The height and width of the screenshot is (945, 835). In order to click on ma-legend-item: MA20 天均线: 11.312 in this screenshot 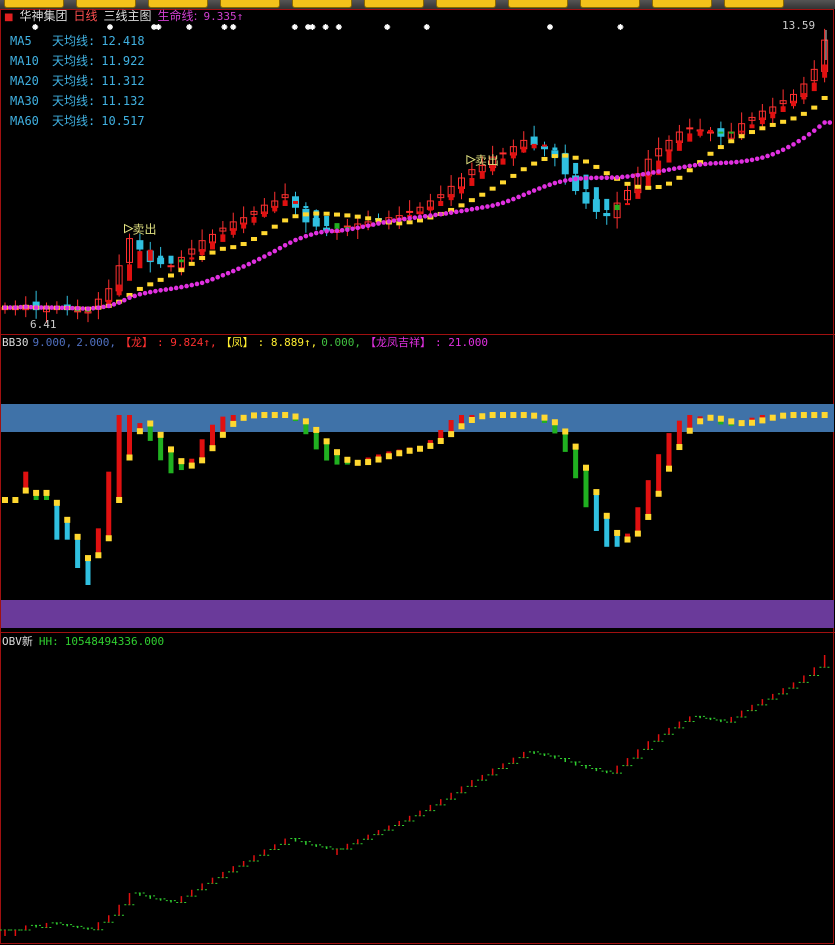, I will do `click(77, 81)`.